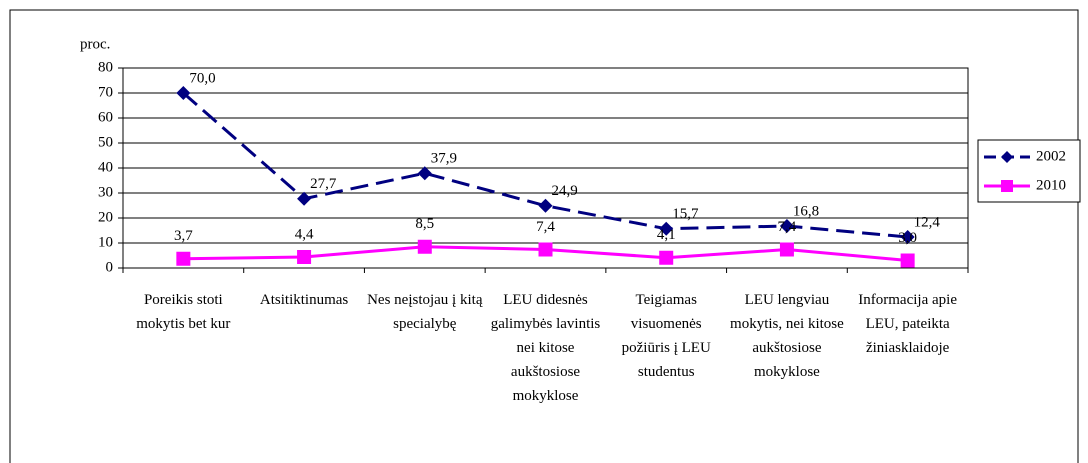 This screenshot has width=1088, height=463. I want to click on data-label: 27,7, so click(323, 184).